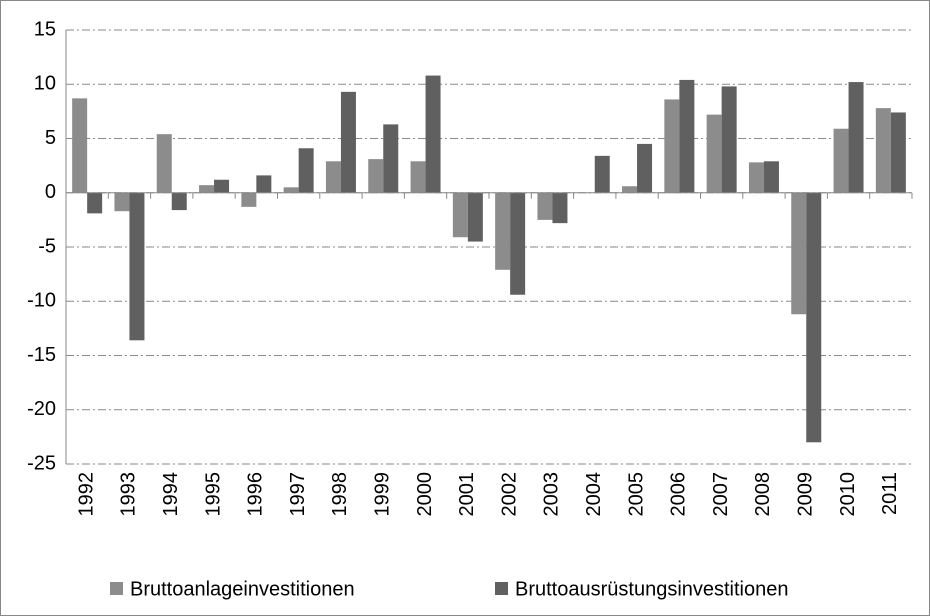 The height and width of the screenshot is (616, 930). I want to click on x-tick-label: 1999, so click(383, 494).